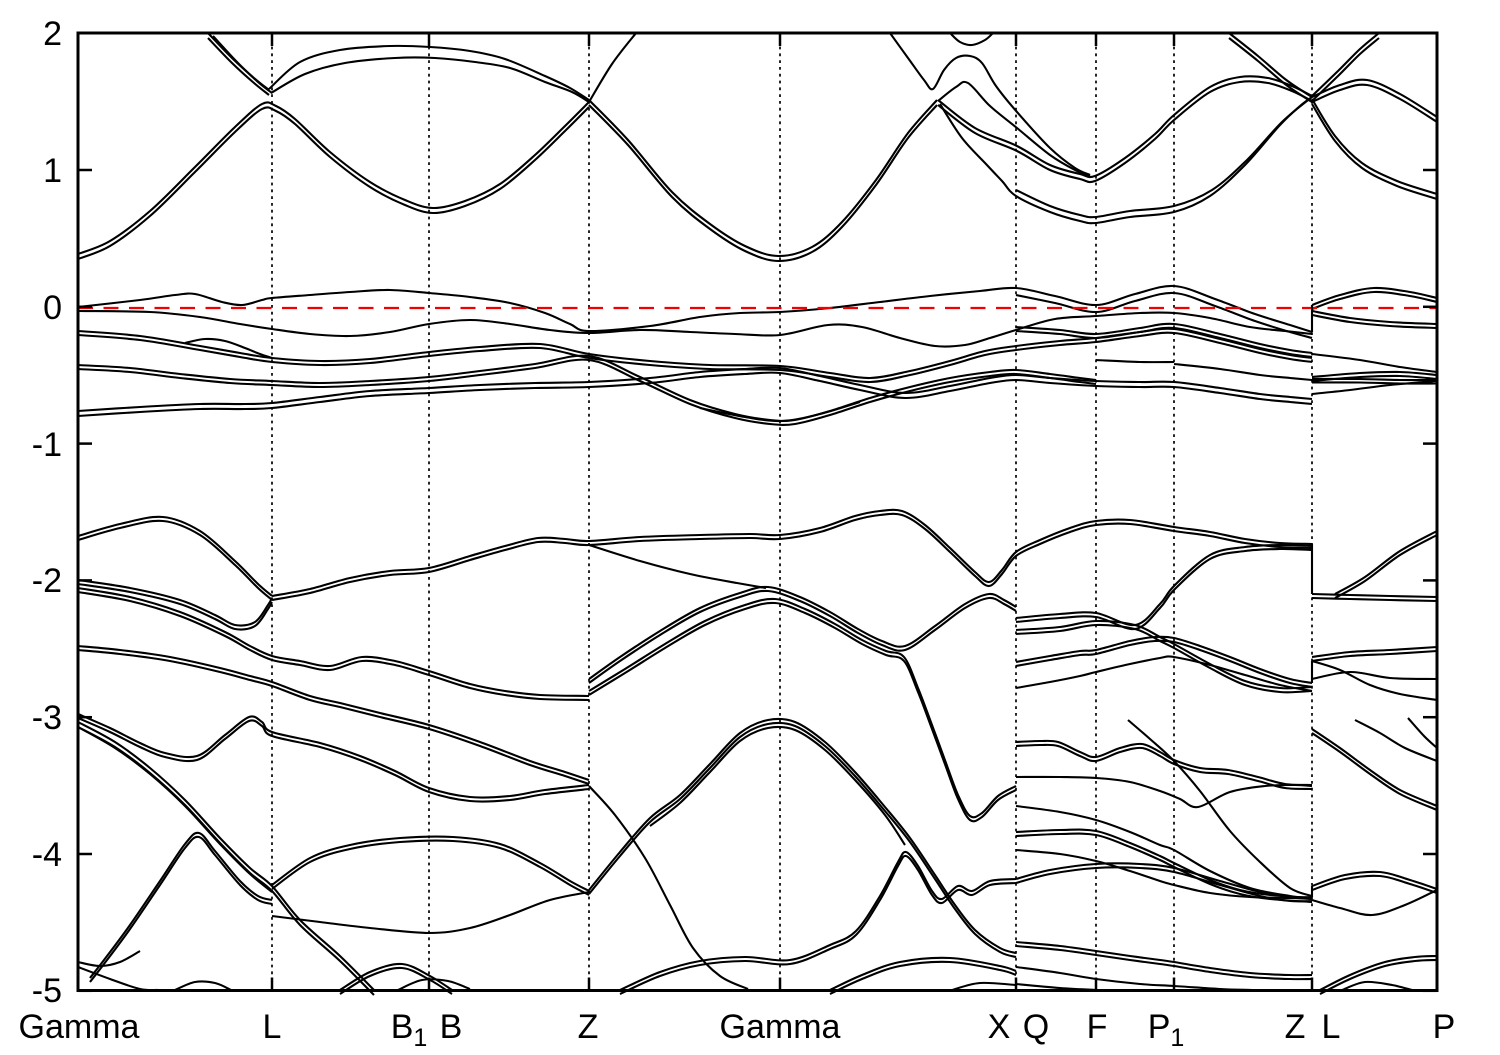 This screenshot has height=1055, width=1500. Describe the element at coordinates (1444, 1027) in the screenshot. I see `svg-text: P` at that location.